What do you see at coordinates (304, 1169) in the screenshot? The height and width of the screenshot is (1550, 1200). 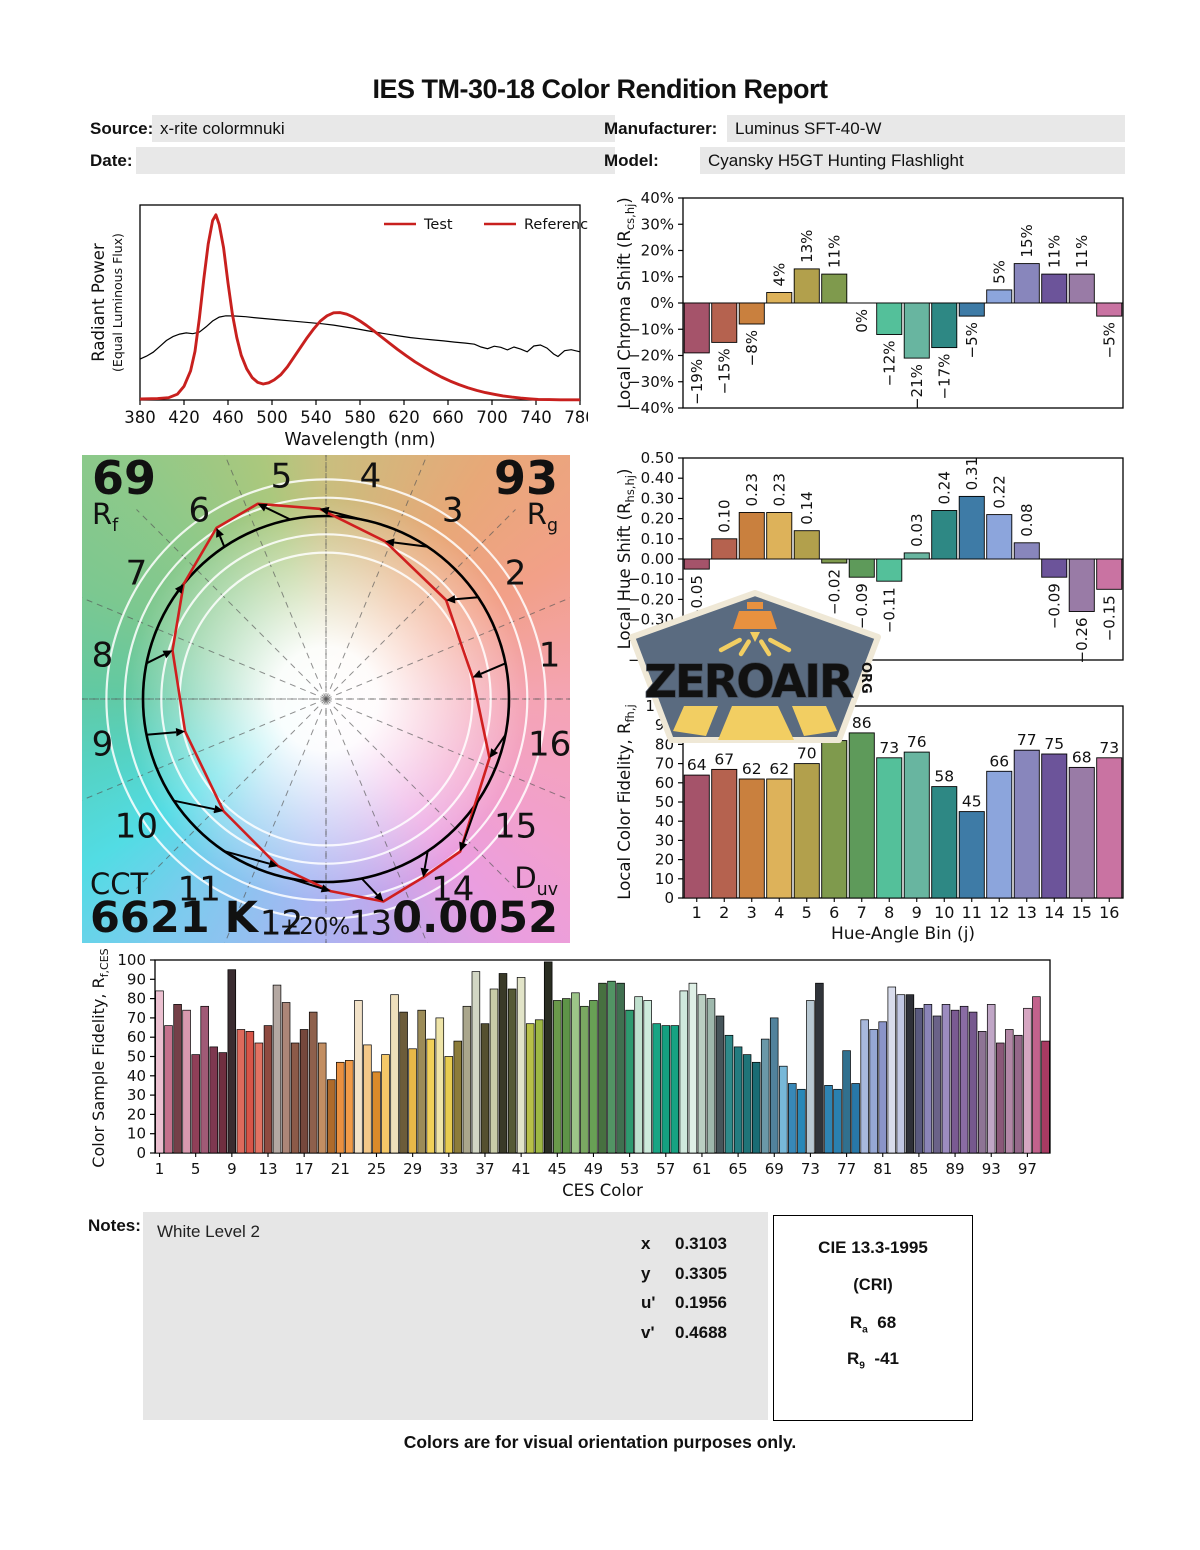 I see `svg-text: 17` at bounding box center [304, 1169].